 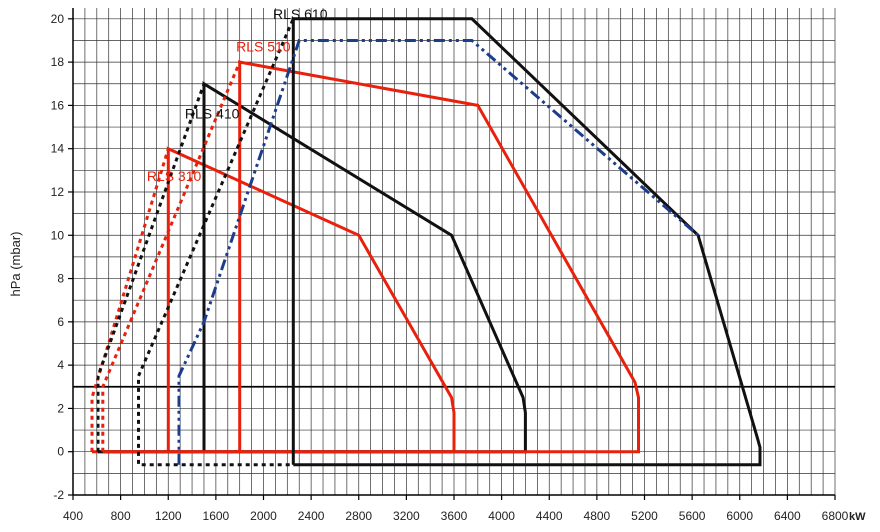 I want to click on series-label-rls-610: RLS 610, so click(x=300, y=14).